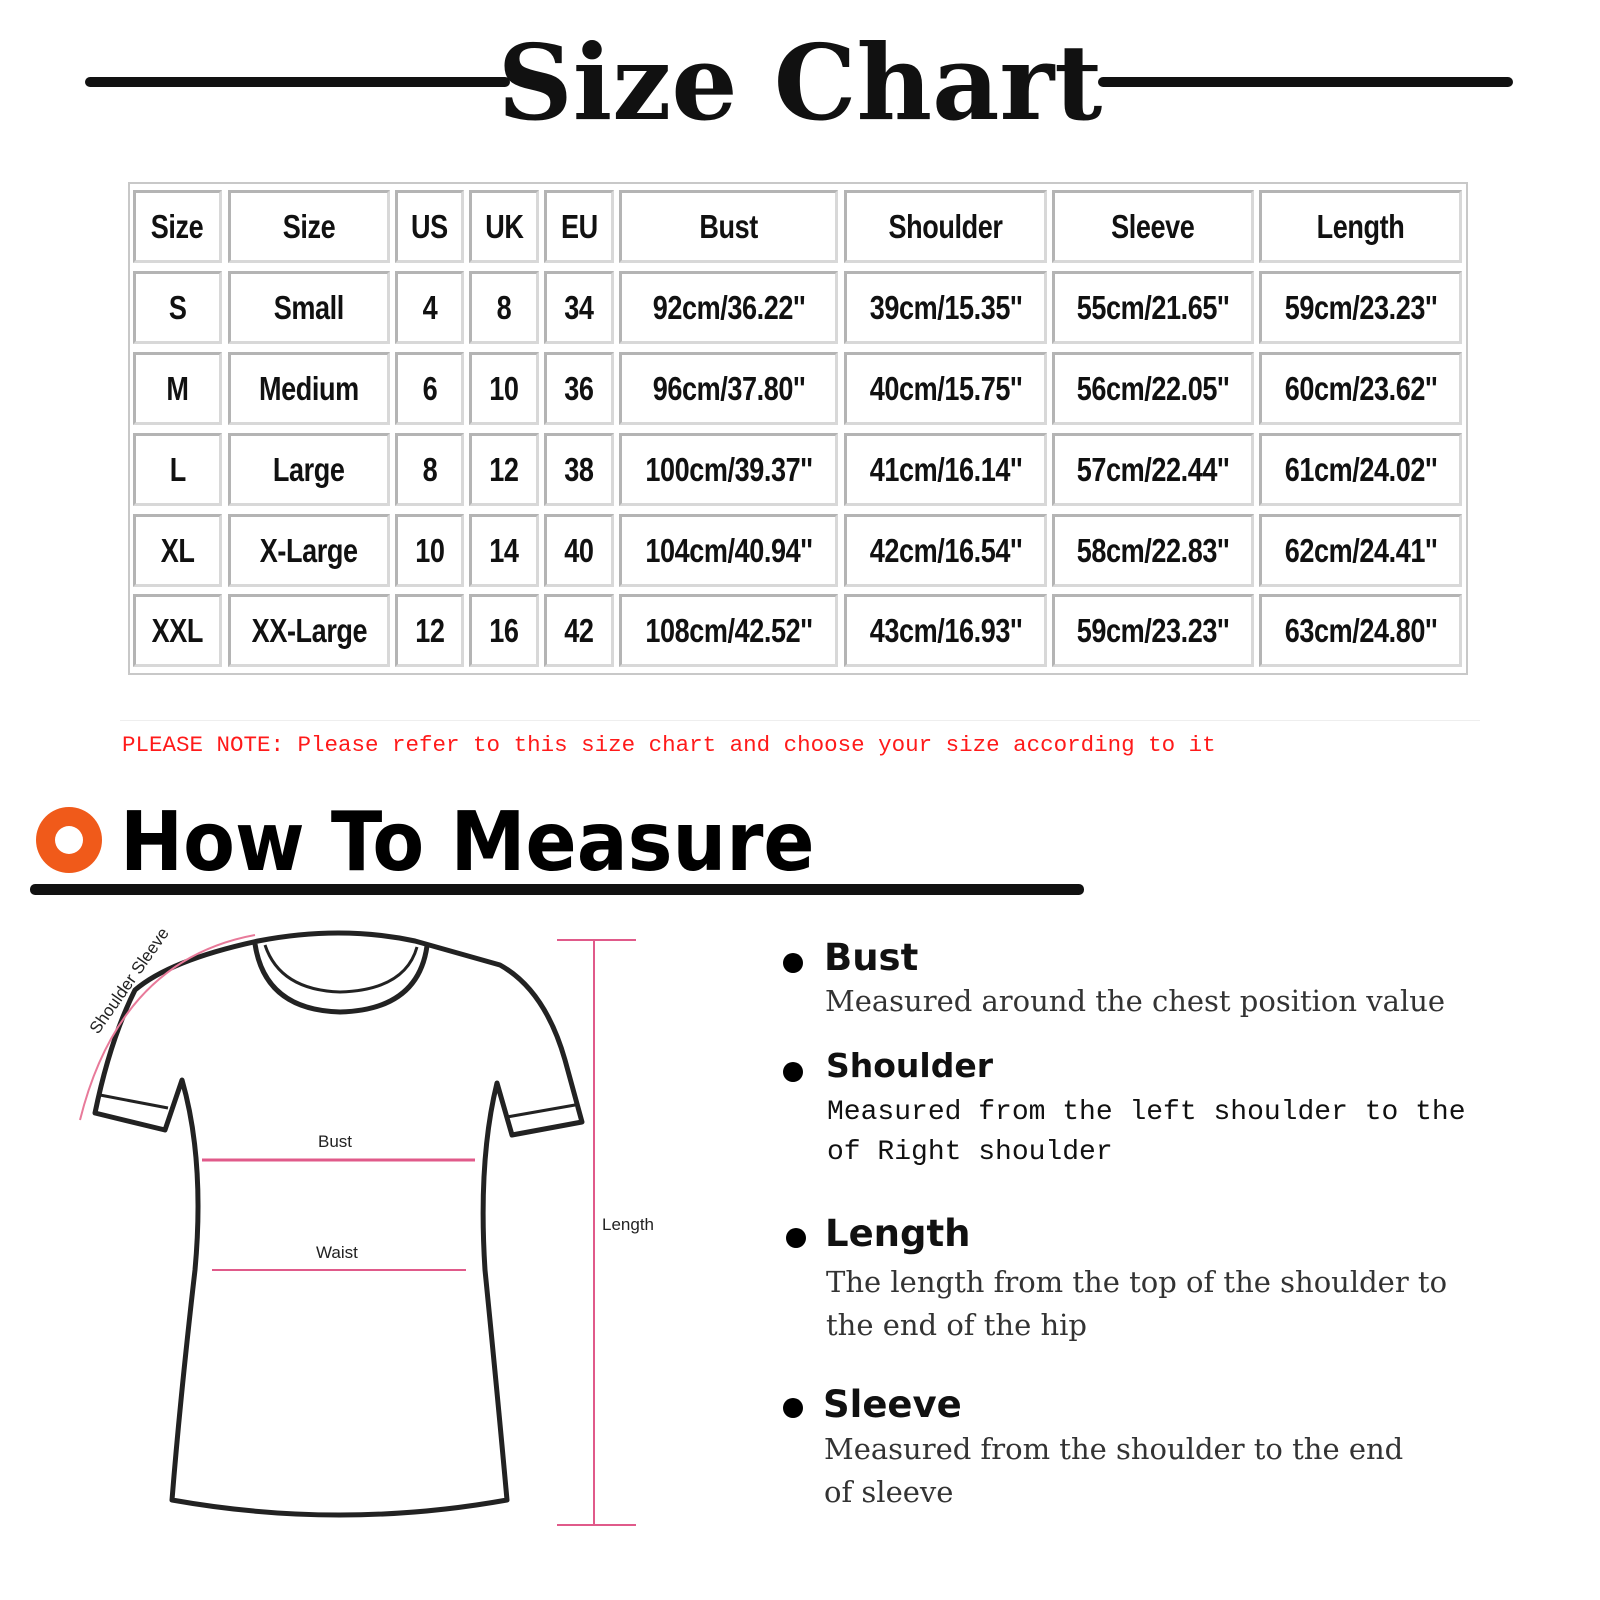 The width and height of the screenshot is (1600, 1600). Describe the element at coordinates (335, 1141) in the screenshot. I see `bust-label: Bust` at that location.